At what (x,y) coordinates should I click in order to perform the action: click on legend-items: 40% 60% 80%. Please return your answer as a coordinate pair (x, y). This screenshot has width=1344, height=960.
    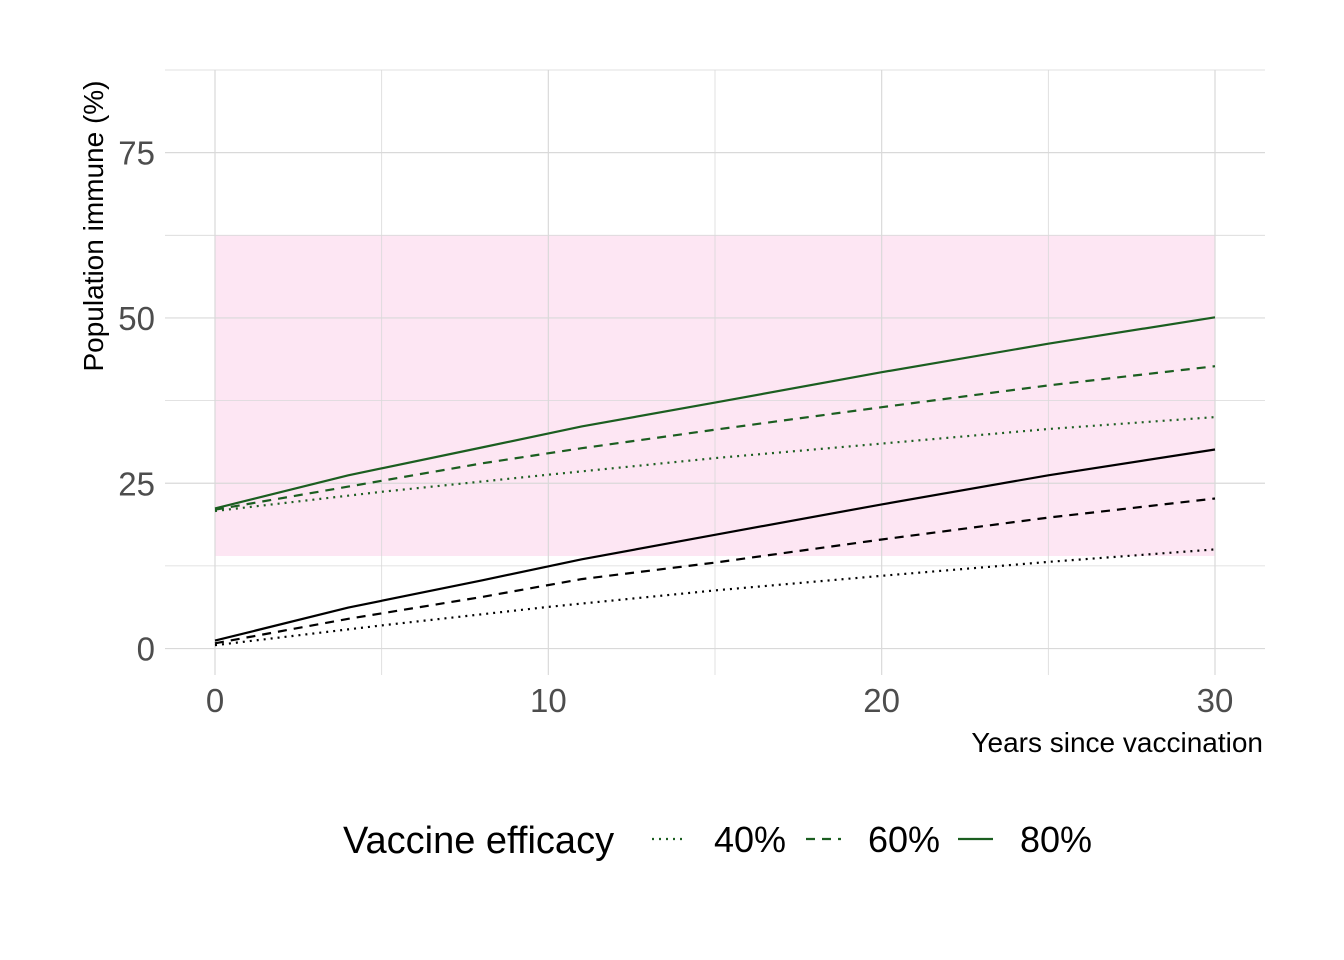
    Looking at the image, I should click on (872, 839).